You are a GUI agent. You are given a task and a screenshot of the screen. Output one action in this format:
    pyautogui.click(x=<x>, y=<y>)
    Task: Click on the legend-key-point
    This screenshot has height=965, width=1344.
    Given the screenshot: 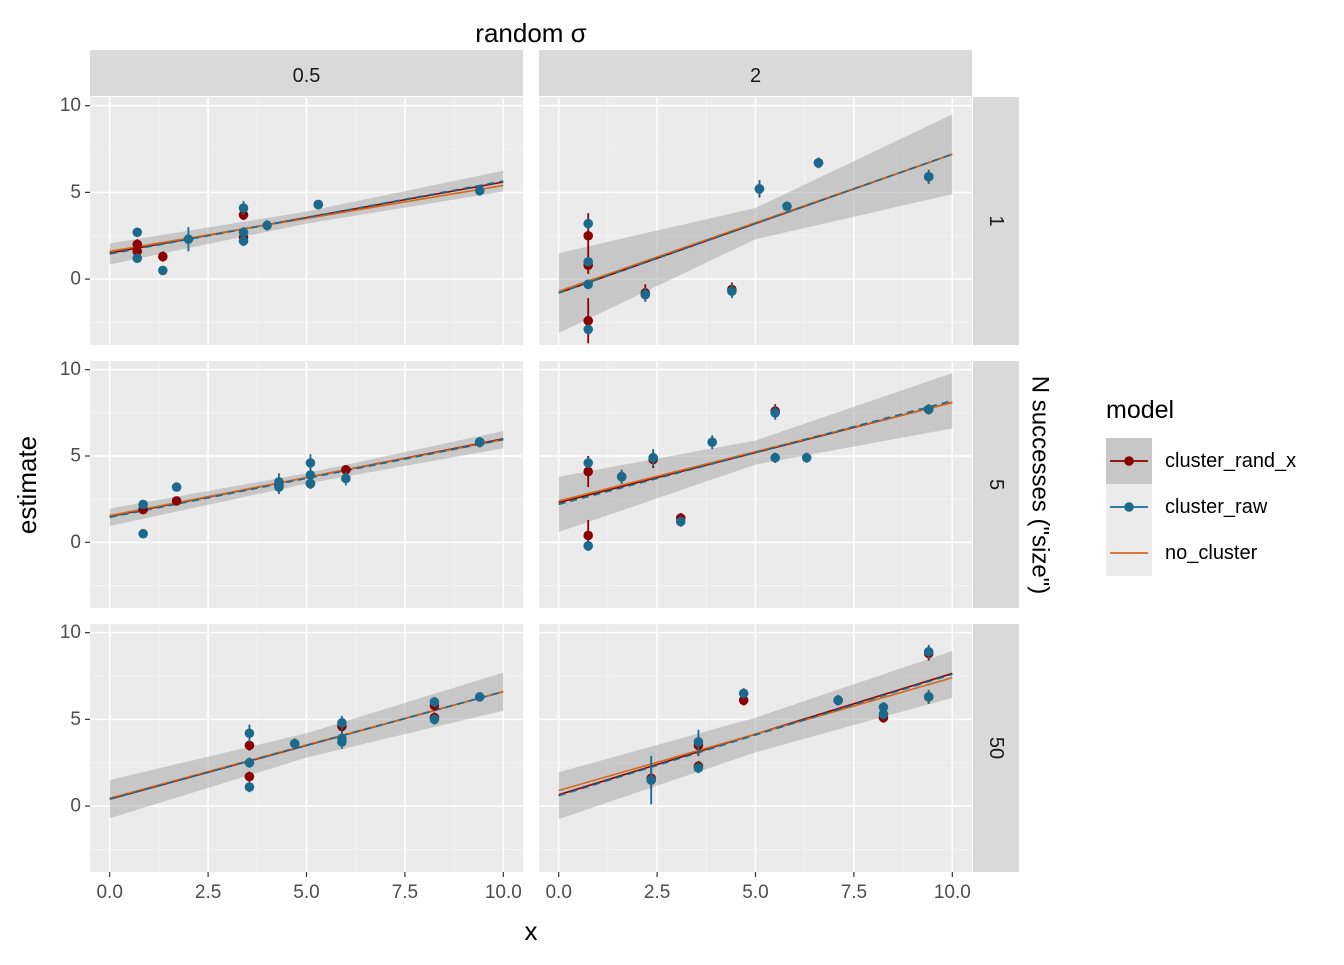 What is the action you would take?
    pyautogui.click(x=1129, y=461)
    